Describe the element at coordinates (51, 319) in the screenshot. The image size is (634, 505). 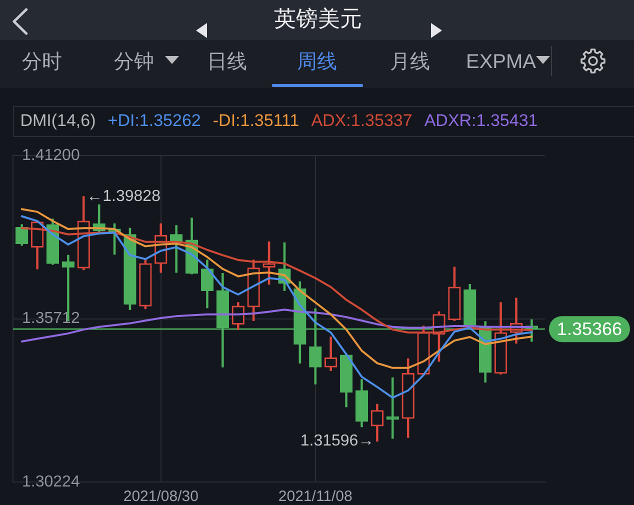
I see `y-tick-label: 1.35712` at that location.